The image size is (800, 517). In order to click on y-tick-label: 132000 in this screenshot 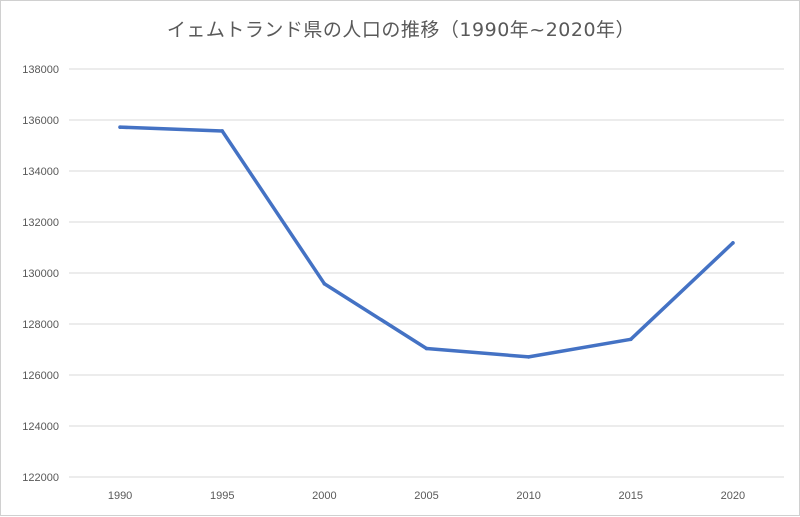, I will do `click(40, 223)`.